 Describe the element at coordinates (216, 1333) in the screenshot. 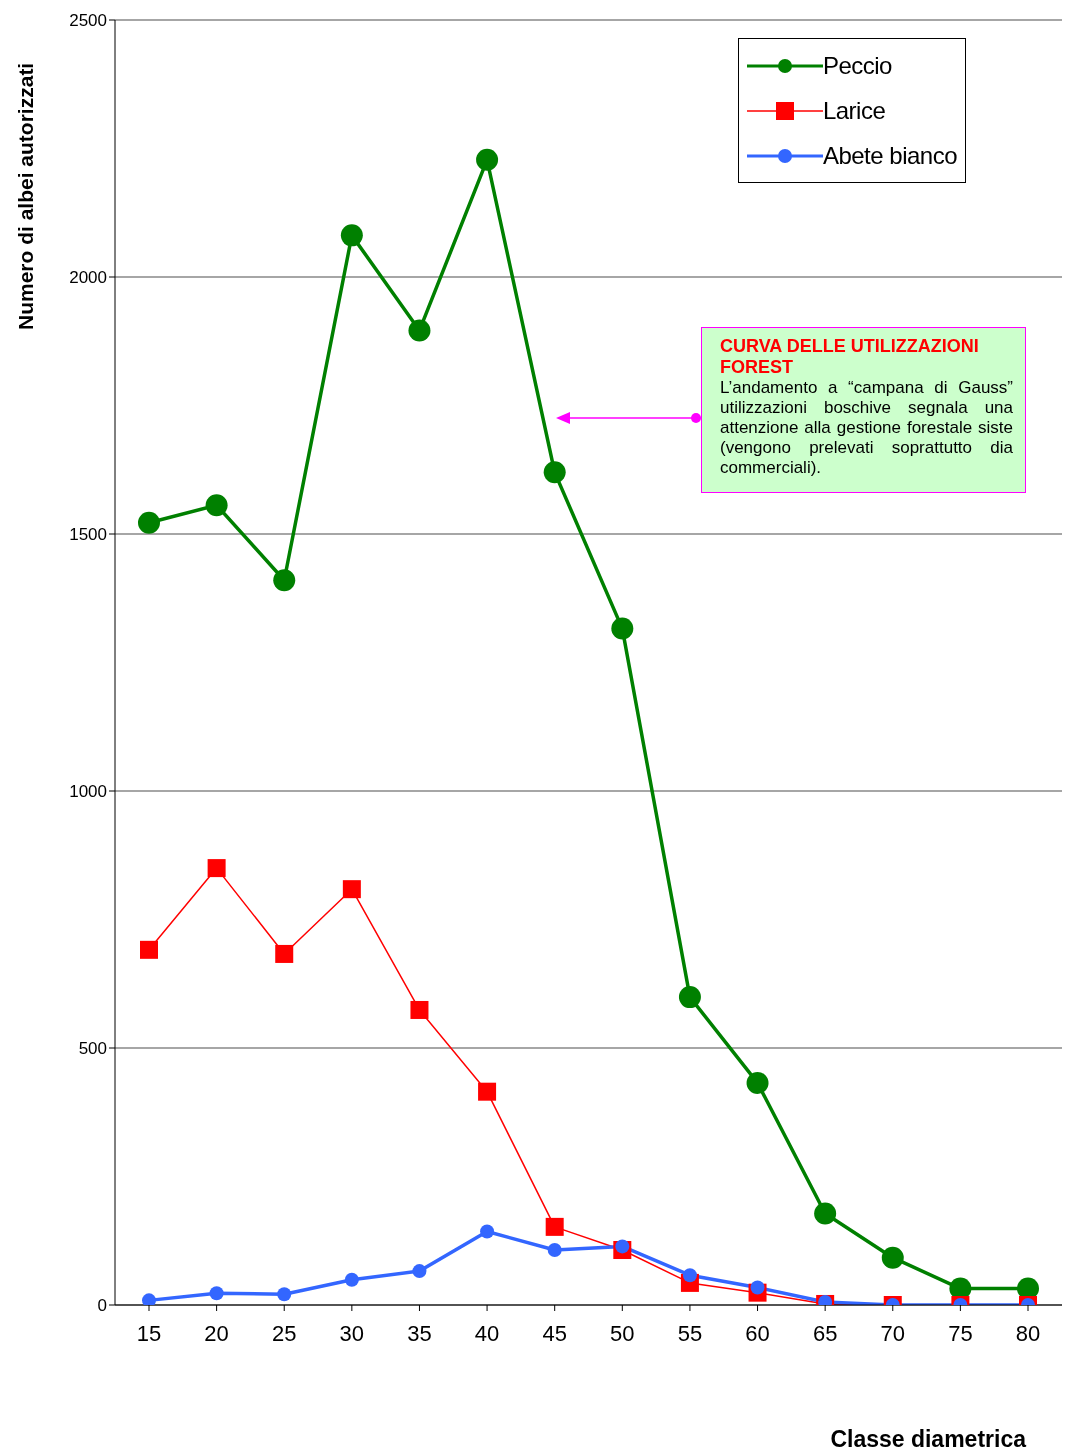

I see `x-tick-label: 20` at that location.